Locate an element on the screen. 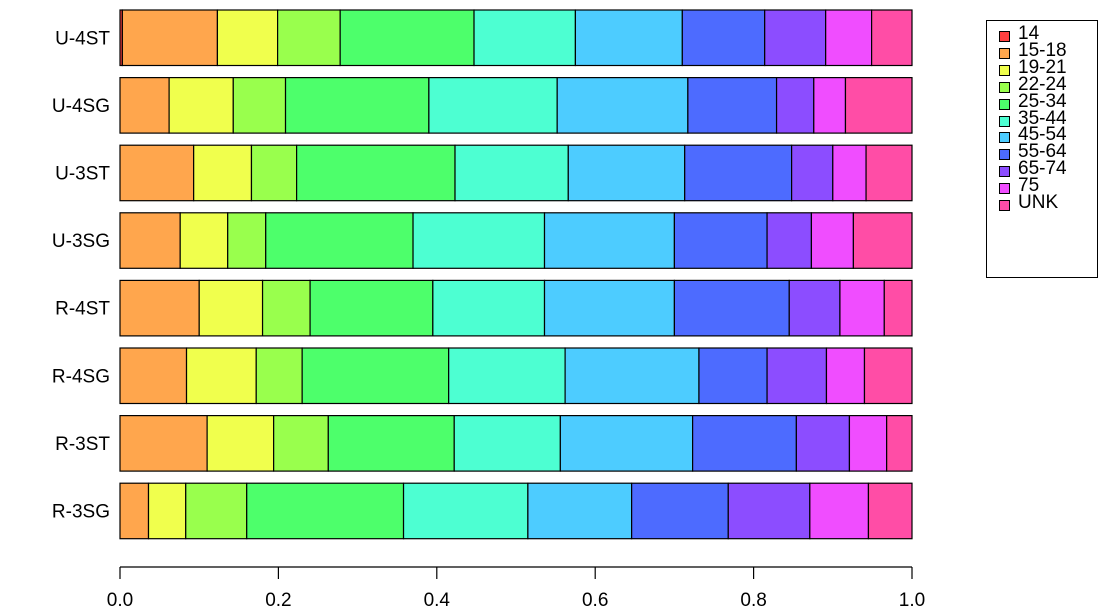  legend-item: 25-34 is located at coordinates (1043, 102).